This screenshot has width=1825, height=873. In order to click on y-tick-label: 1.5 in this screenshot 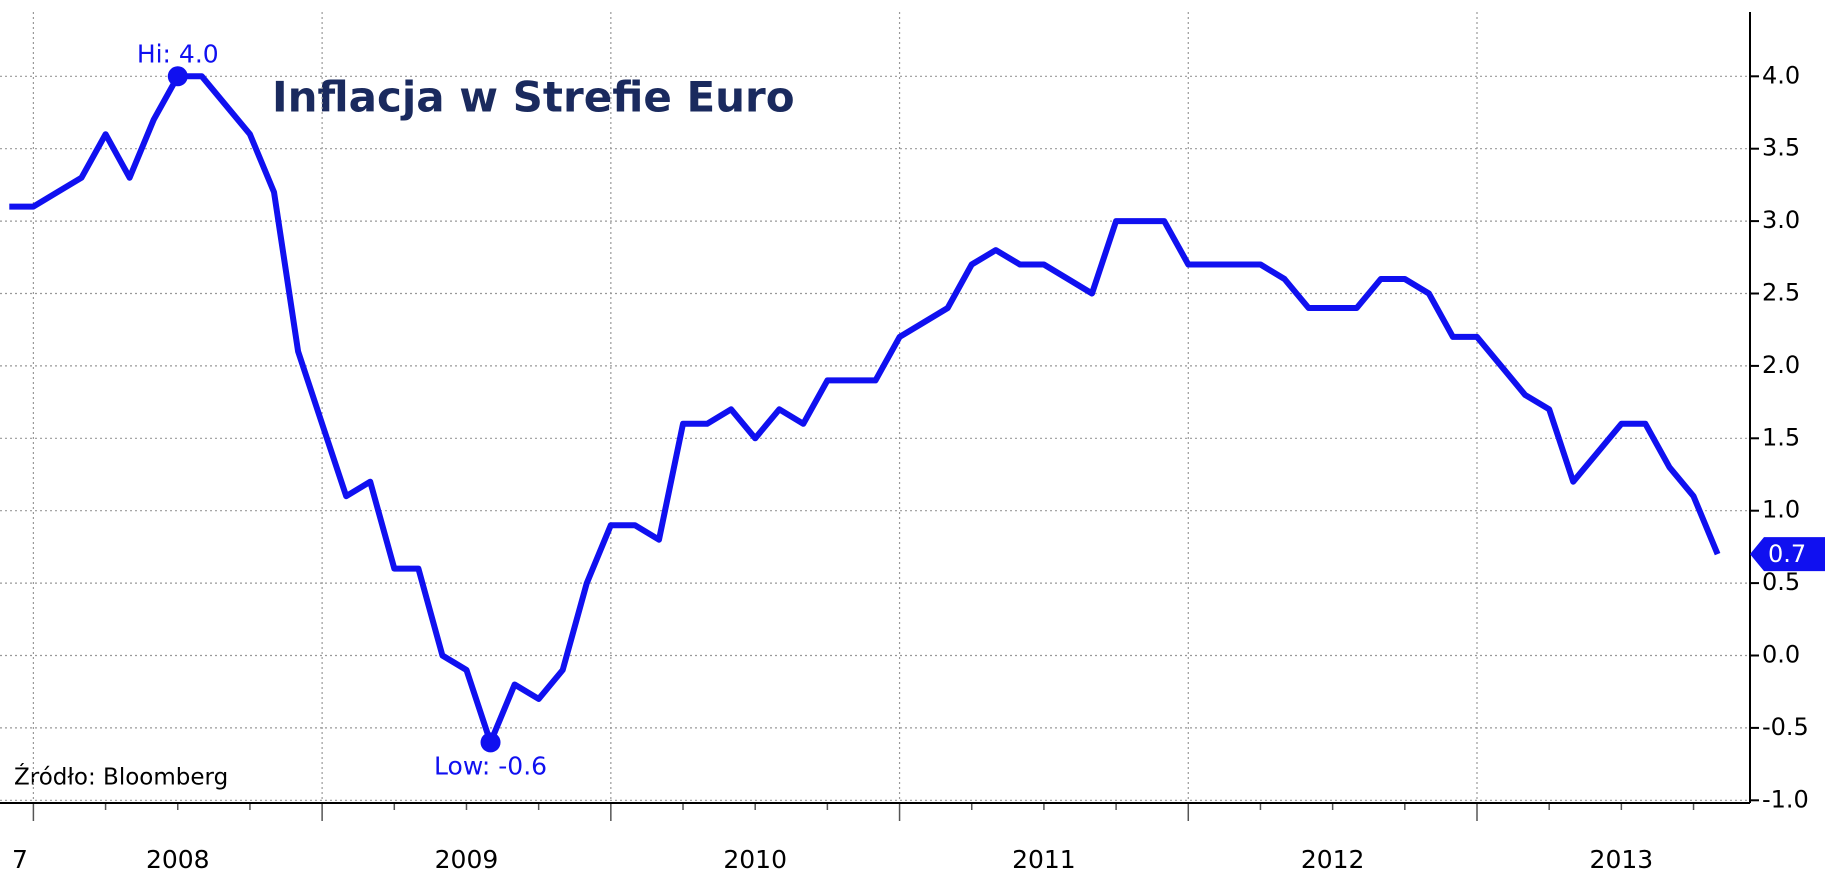, I will do `click(1781, 437)`.